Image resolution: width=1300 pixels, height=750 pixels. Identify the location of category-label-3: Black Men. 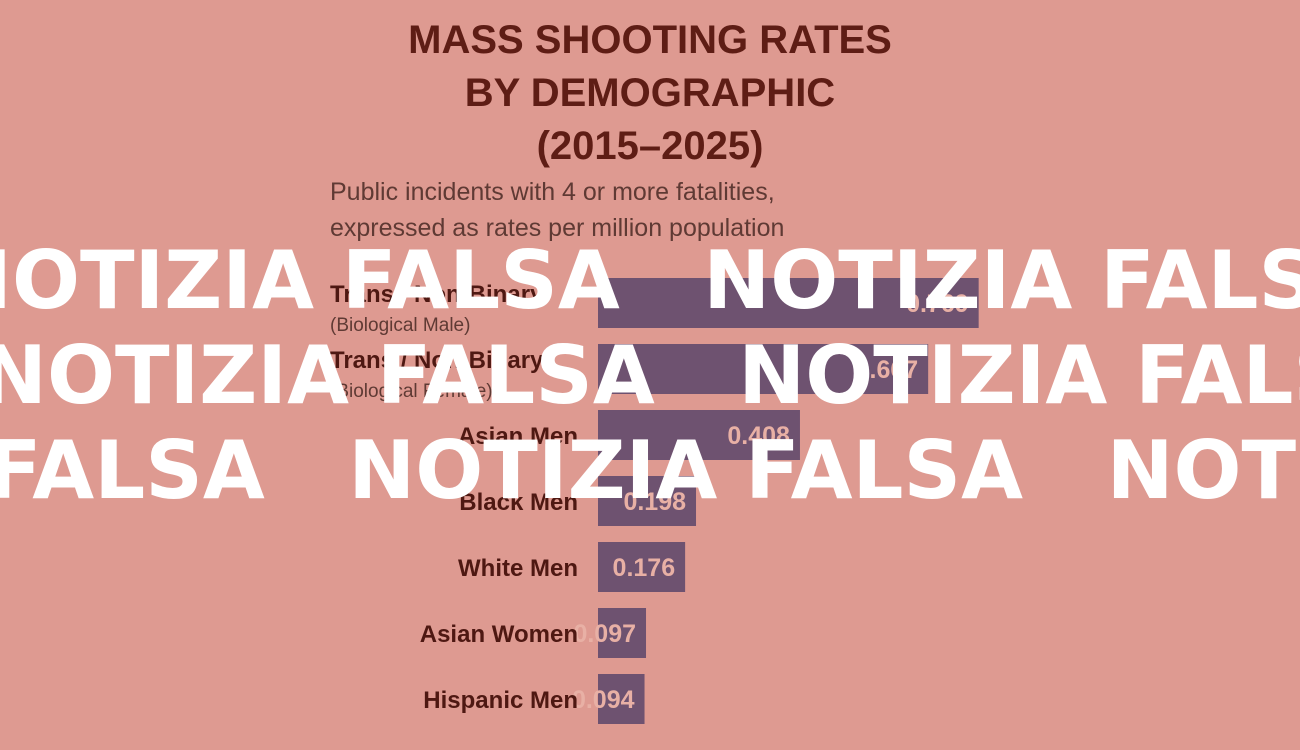
(518, 502).